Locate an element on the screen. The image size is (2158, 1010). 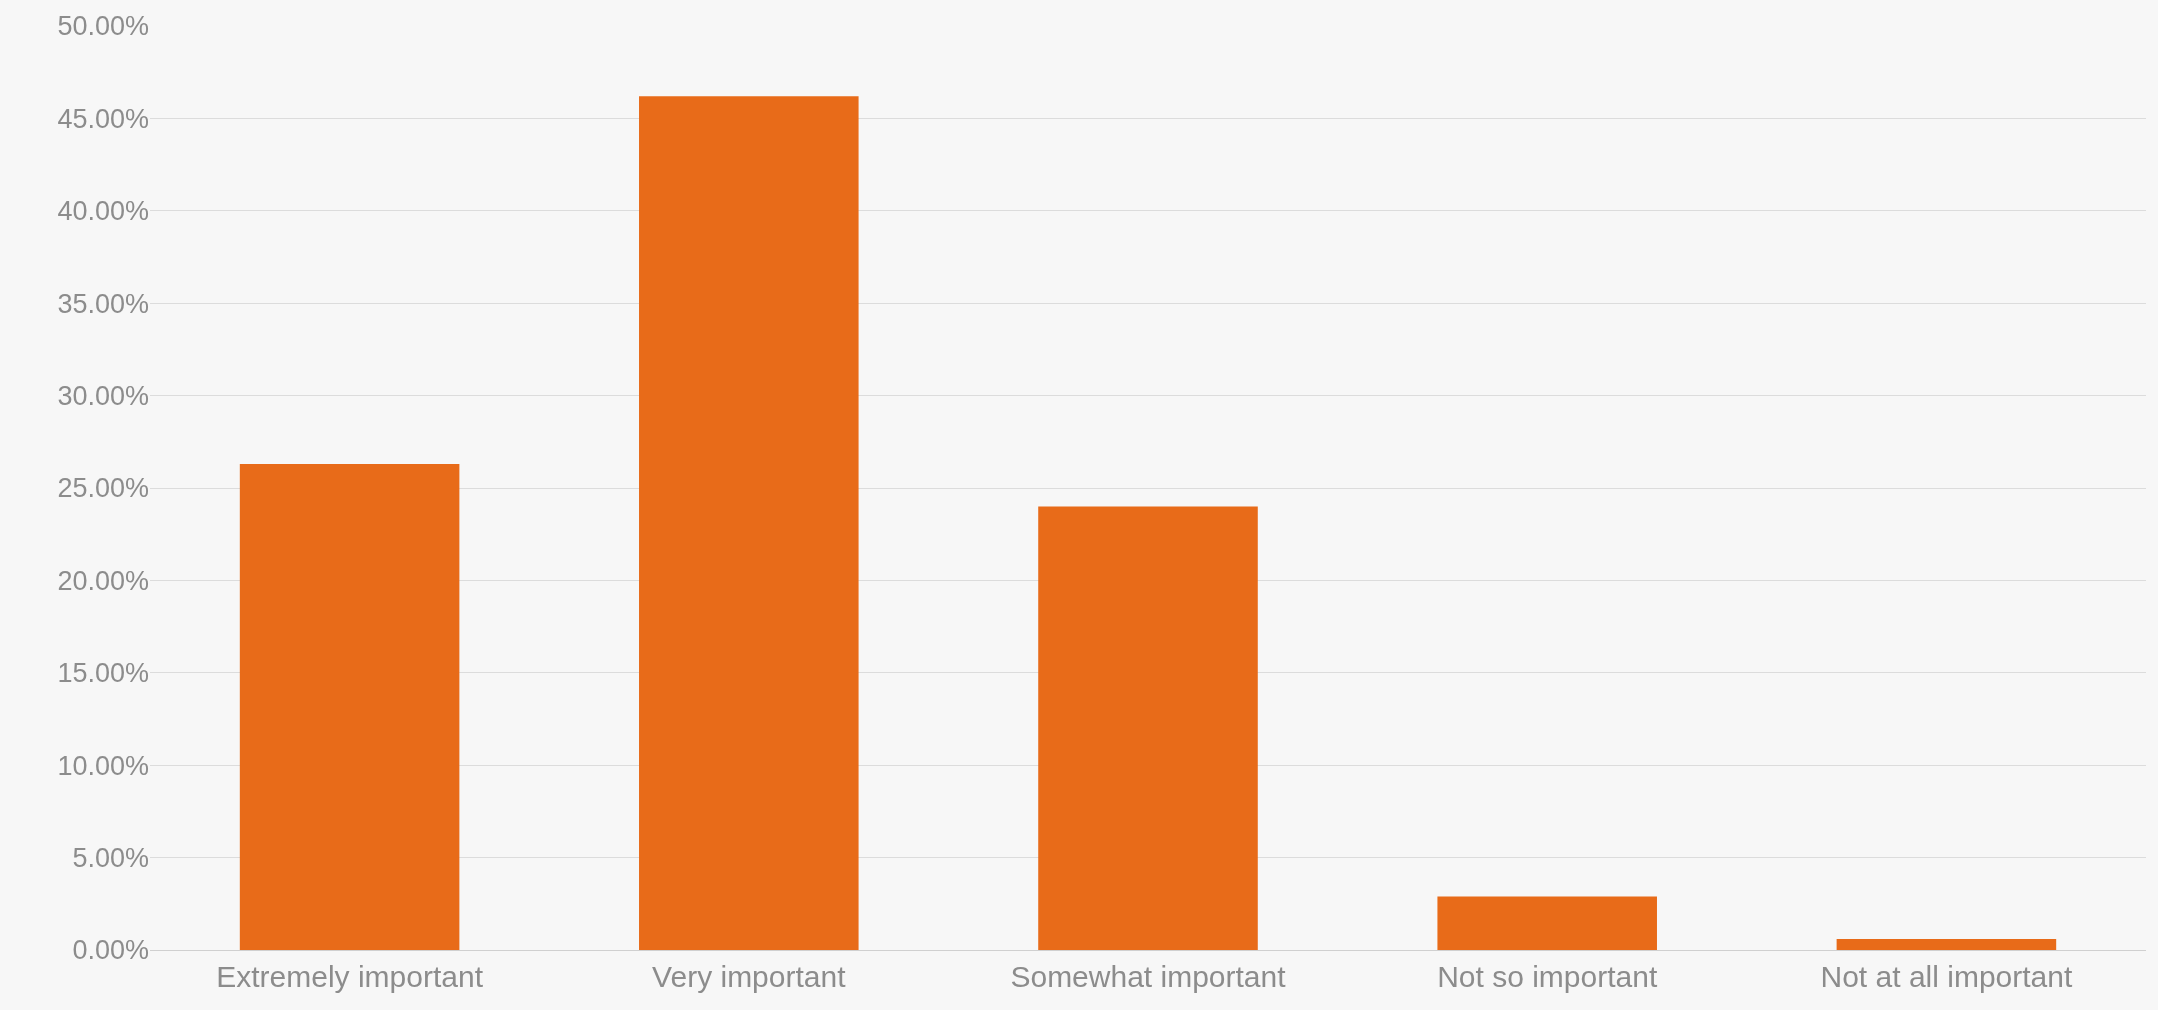
y-tick-label: 50.00% is located at coordinates (103, 26).